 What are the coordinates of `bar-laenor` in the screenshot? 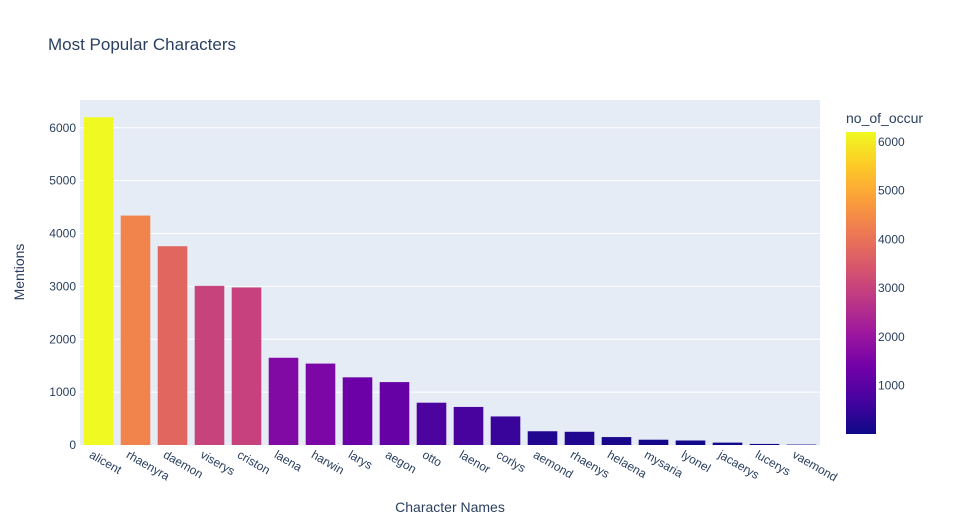 It's located at (469, 426).